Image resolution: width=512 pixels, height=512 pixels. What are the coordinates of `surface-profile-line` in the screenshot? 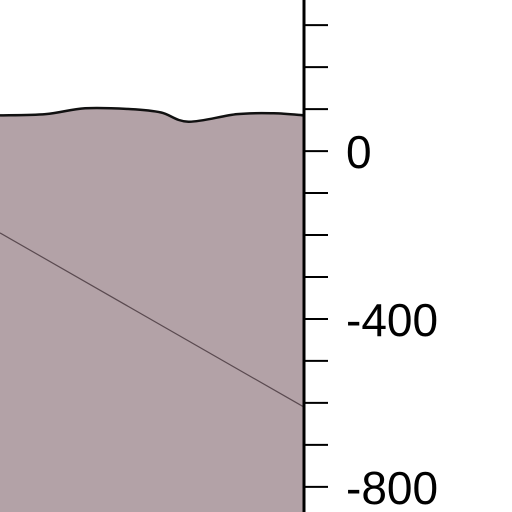 It's located at (152, 114).